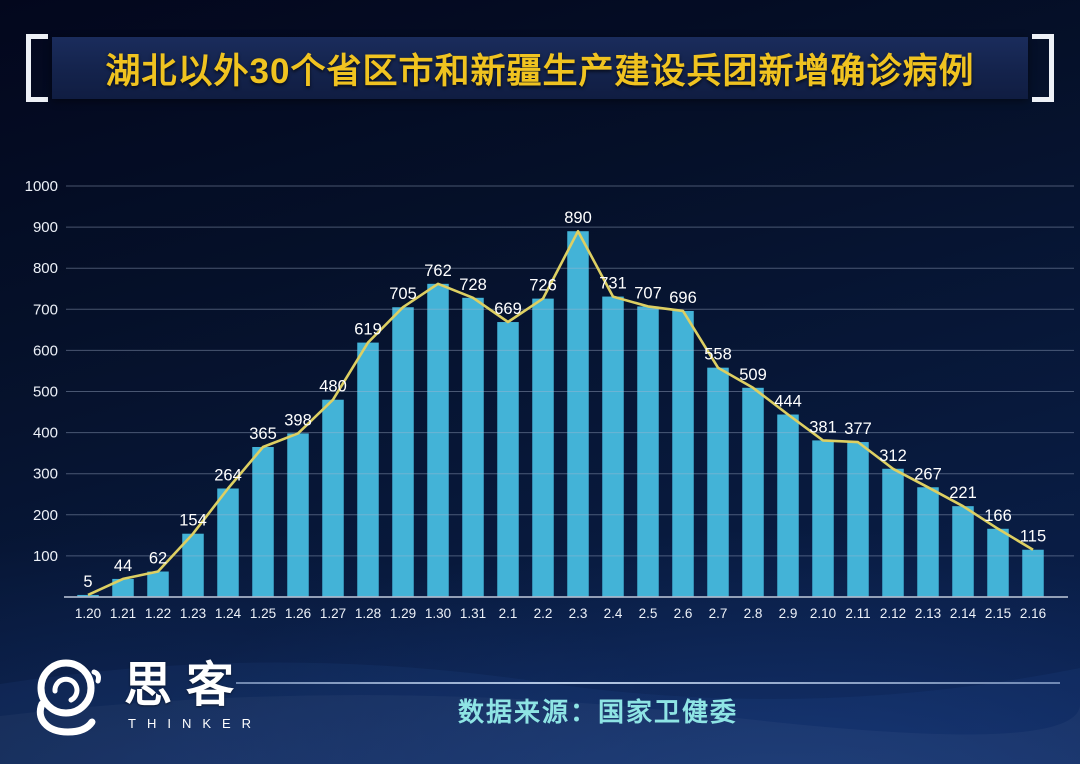 The image size is (1080, 764). Describe the element at coordinates (578, 613) in the screenshot. I see `x-tick-label: 2.3` at that location.